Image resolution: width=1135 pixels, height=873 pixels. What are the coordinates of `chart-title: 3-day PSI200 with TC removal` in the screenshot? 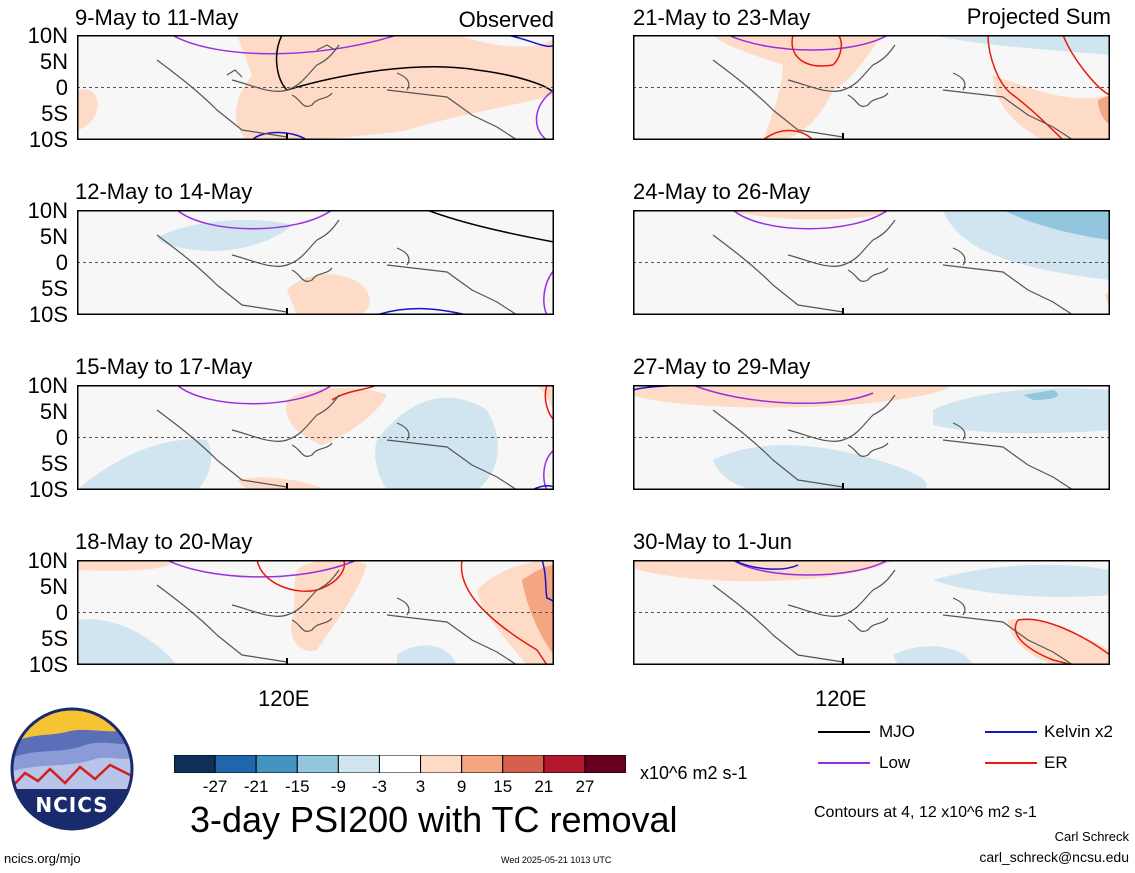 It's located at (434, 819).